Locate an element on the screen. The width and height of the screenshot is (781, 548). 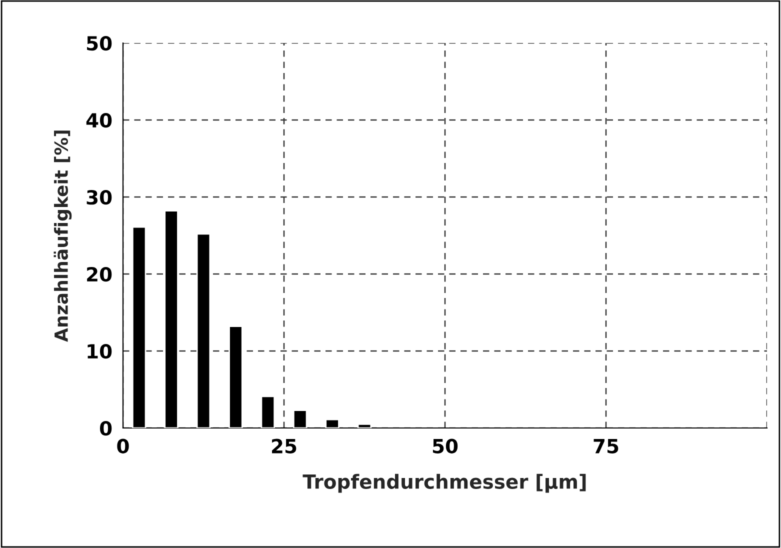
x-axis-title: Tropfendurchmesser [μm] is located at coordinates (444, 483).